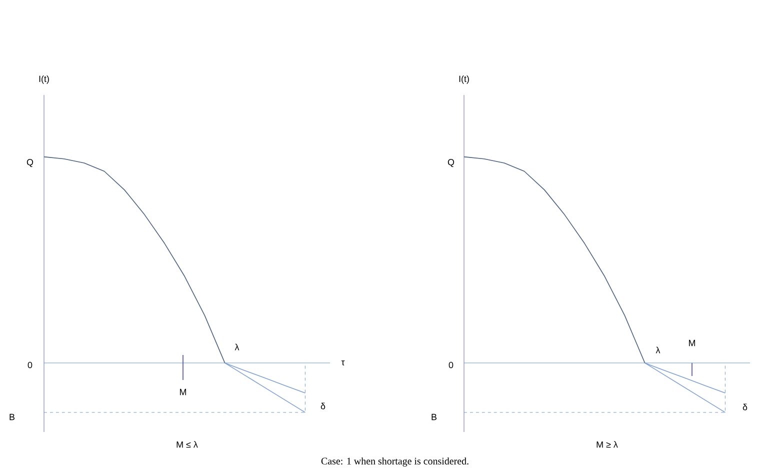  Describe the element at coordinates (394, 462) in the screenshot. I see `text: Case: 1 when shortage is considered.` at that location.